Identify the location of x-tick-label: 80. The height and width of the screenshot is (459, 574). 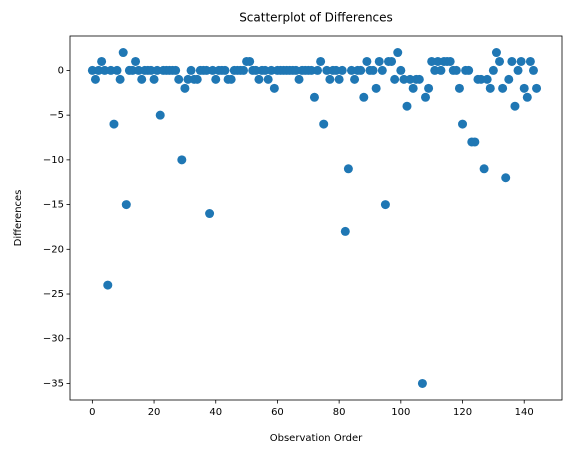
(339, 412).